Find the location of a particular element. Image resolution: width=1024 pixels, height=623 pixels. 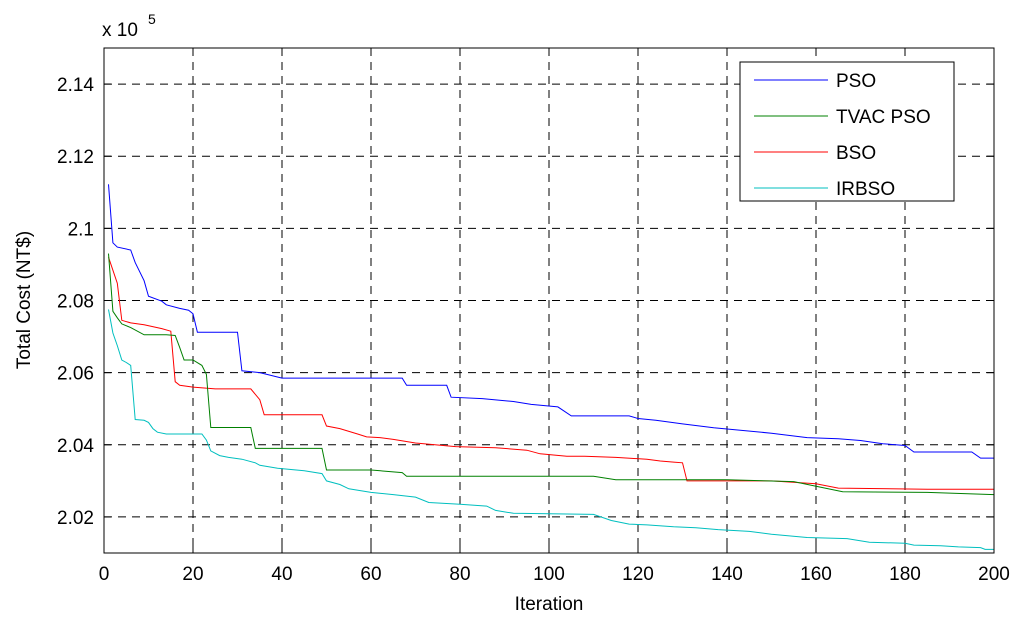

y-multiplier-label: x 10 is located at coordinates (120, 30).